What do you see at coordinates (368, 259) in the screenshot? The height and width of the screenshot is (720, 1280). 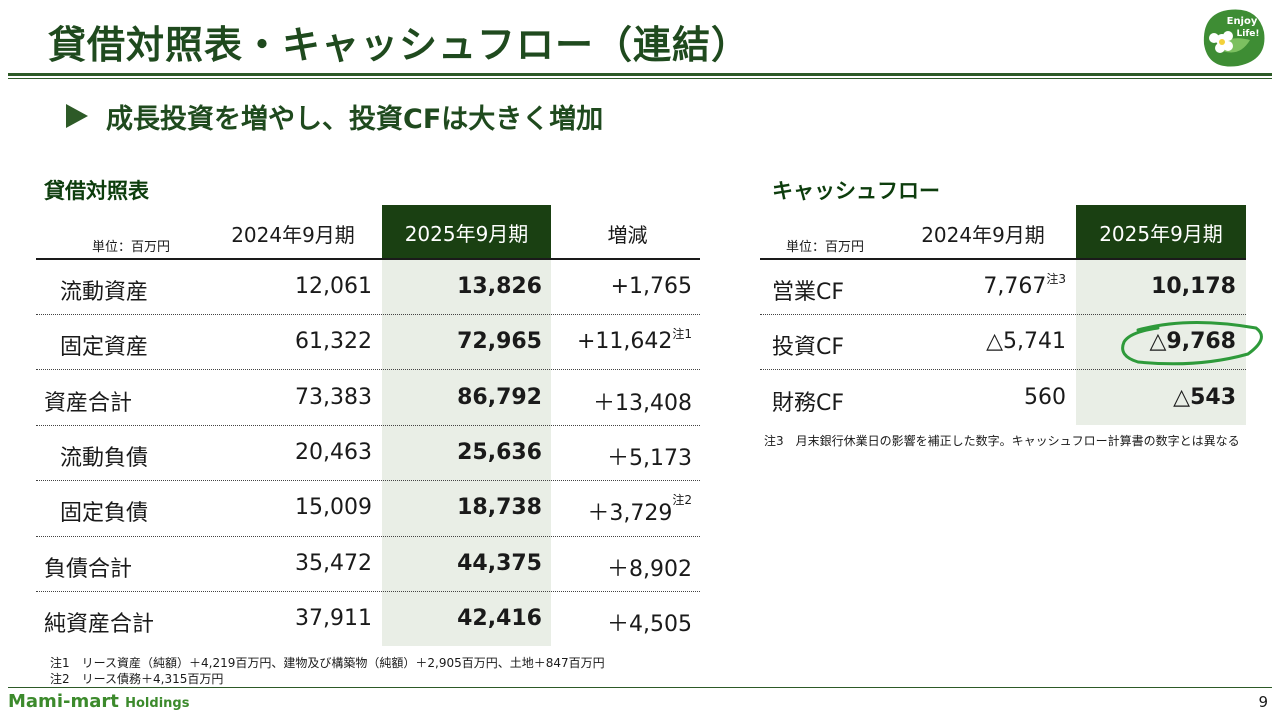 I see `bs-header-line` at bounding box center [368, 259].